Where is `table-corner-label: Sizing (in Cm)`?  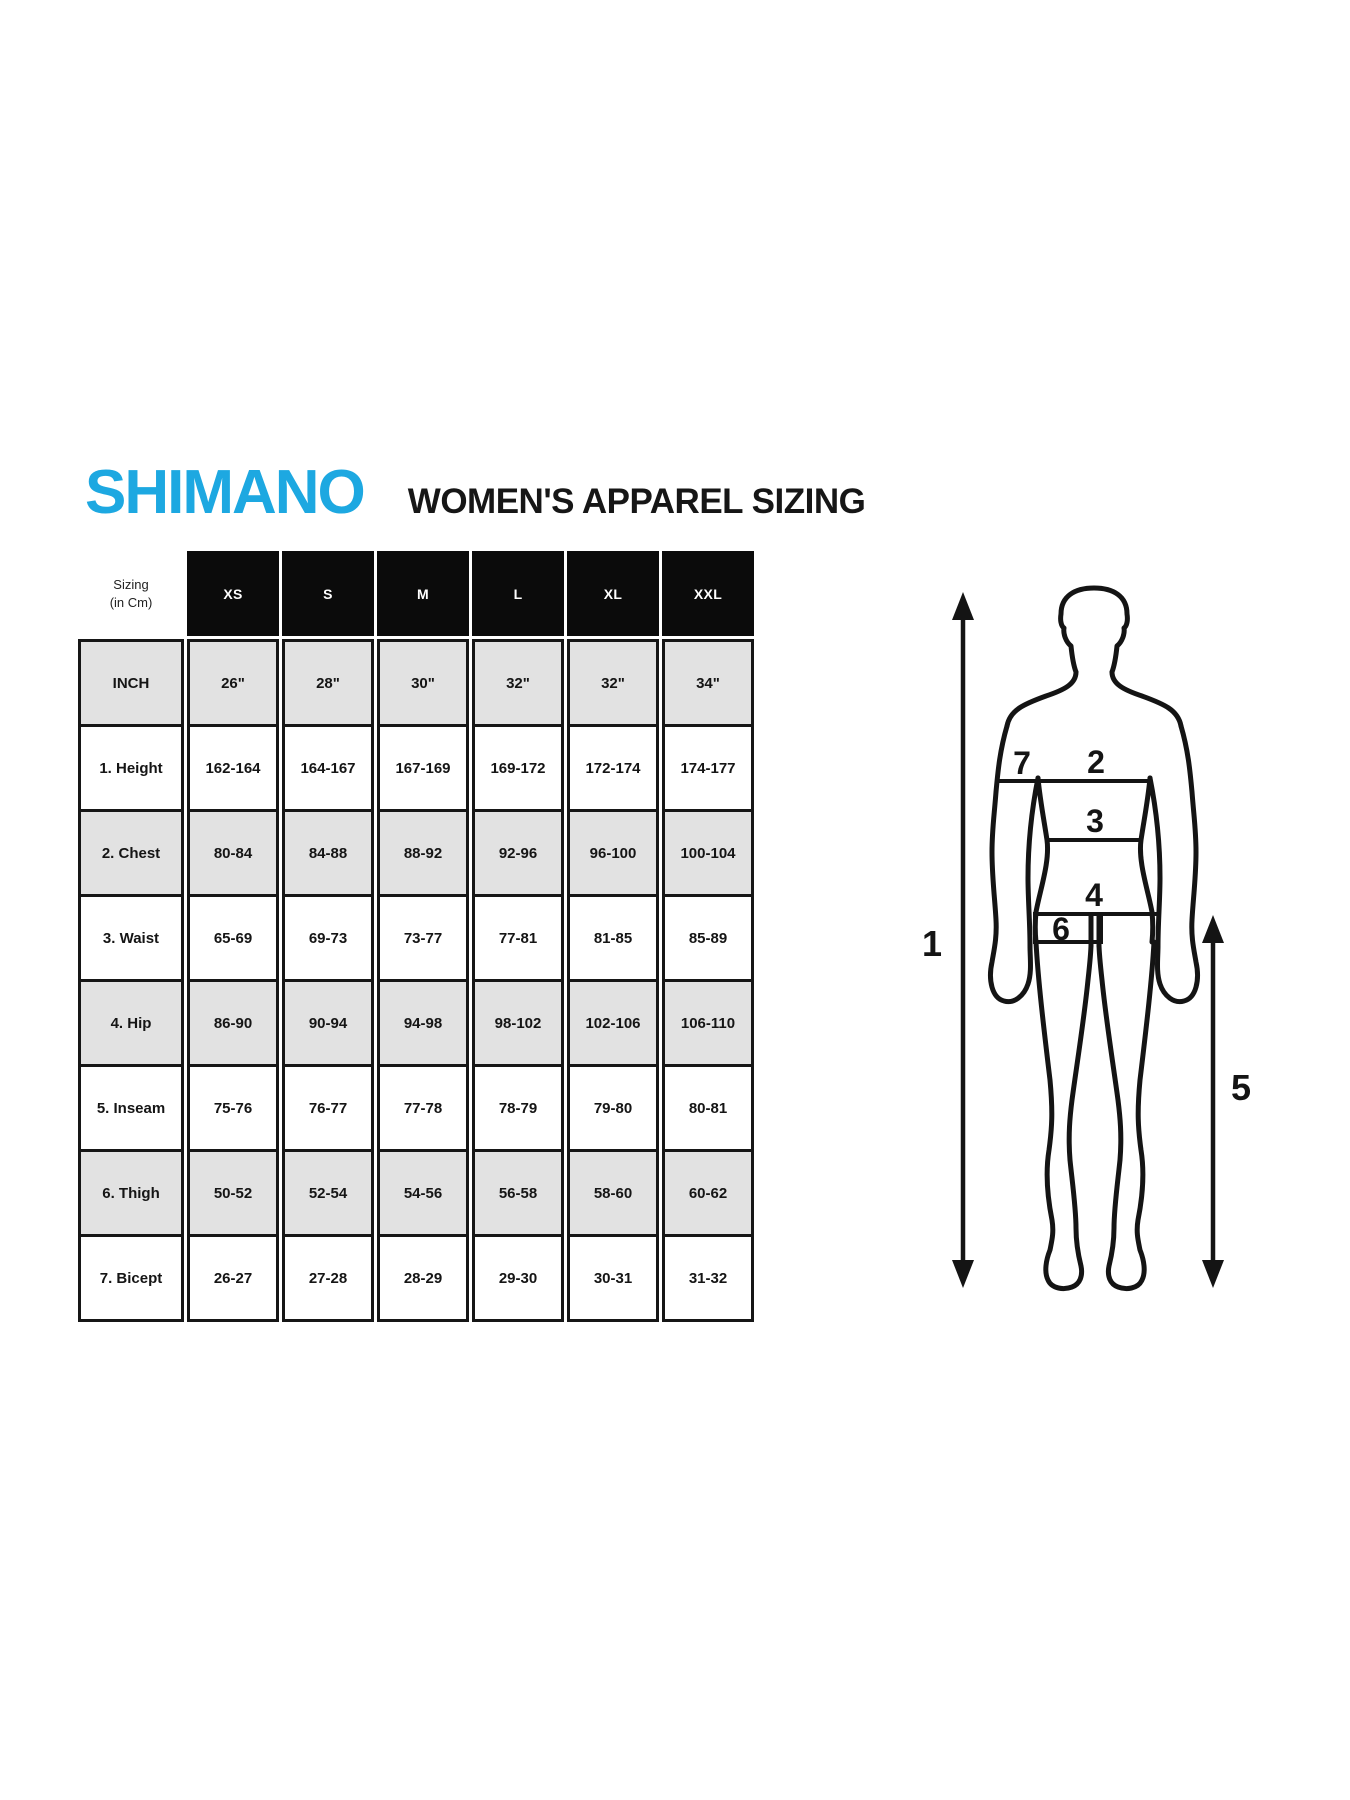 table-corner-label: Sizing (in Cm) is located at coordinates (131, 593).